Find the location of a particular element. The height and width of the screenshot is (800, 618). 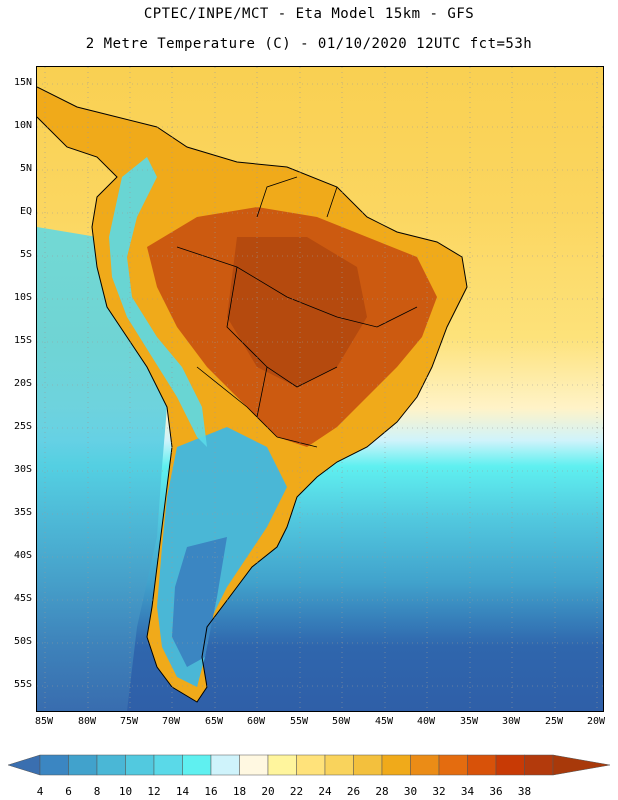

hottest-field is located at coordinates (297, 312).